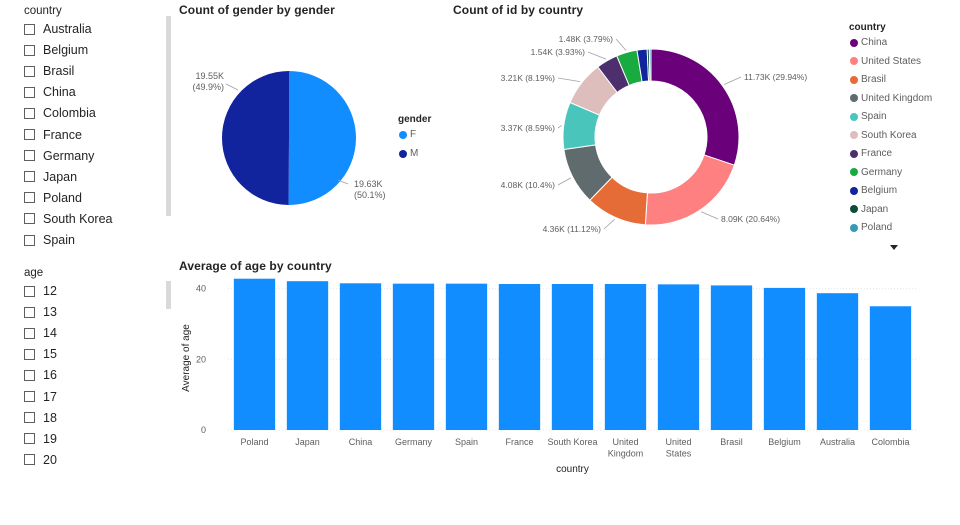 Image resolution: width=960 pixels, height=525 pixels. What do you see at coordinates (407, 134) in the screenshot?
I see `legend-item-f: F` at bounding box center [407, 134].